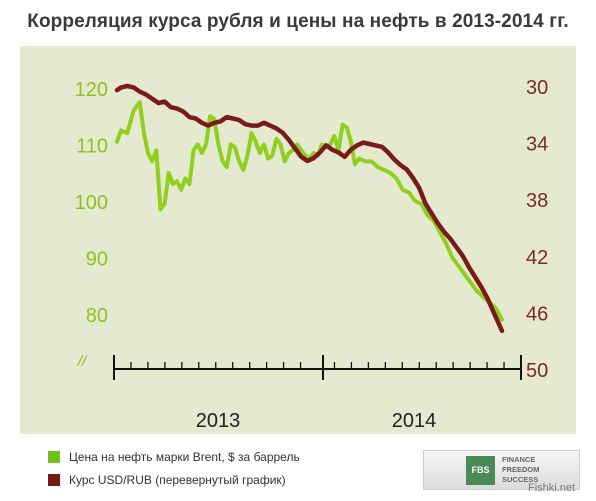 This screenshot has height=501, width=596. I want to click on legend-item-brent: Цена на нефть марки Brent, $ за баррель, so click(174, 457).